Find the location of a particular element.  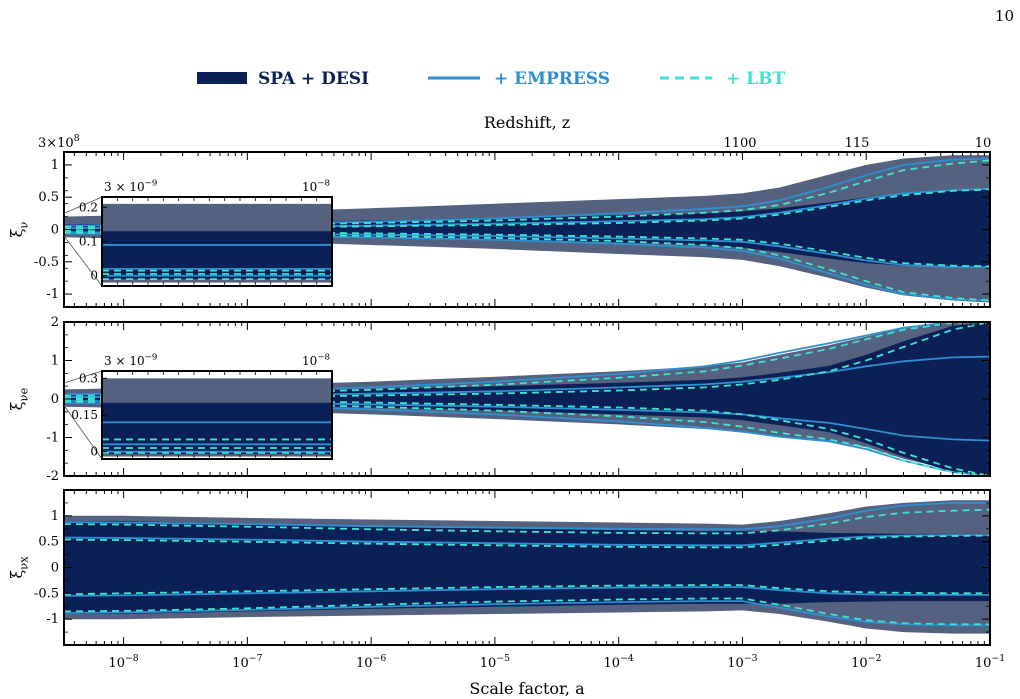

x-tick-label: 10⁻⁶ is located at coordinates (371, 662).